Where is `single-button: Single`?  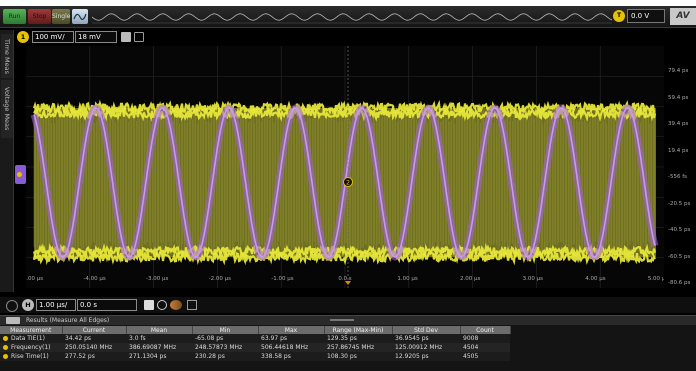
single-button: Single is located at coordinates (61, 16).